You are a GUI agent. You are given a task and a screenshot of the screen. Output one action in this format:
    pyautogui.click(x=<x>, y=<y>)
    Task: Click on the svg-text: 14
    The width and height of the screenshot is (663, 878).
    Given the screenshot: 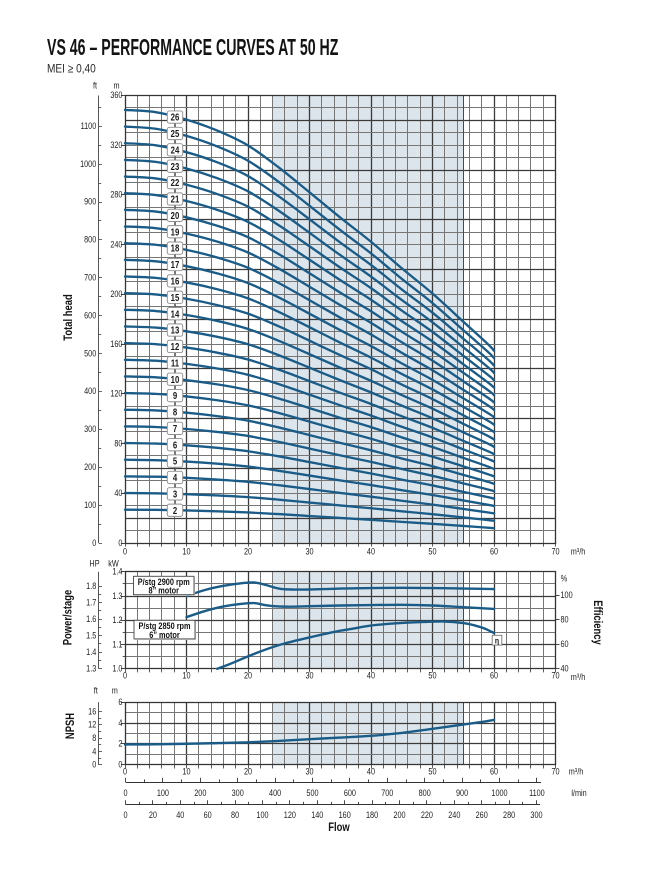 What is the action you would take?
    pyautogui.click(x=175, y=313)
    